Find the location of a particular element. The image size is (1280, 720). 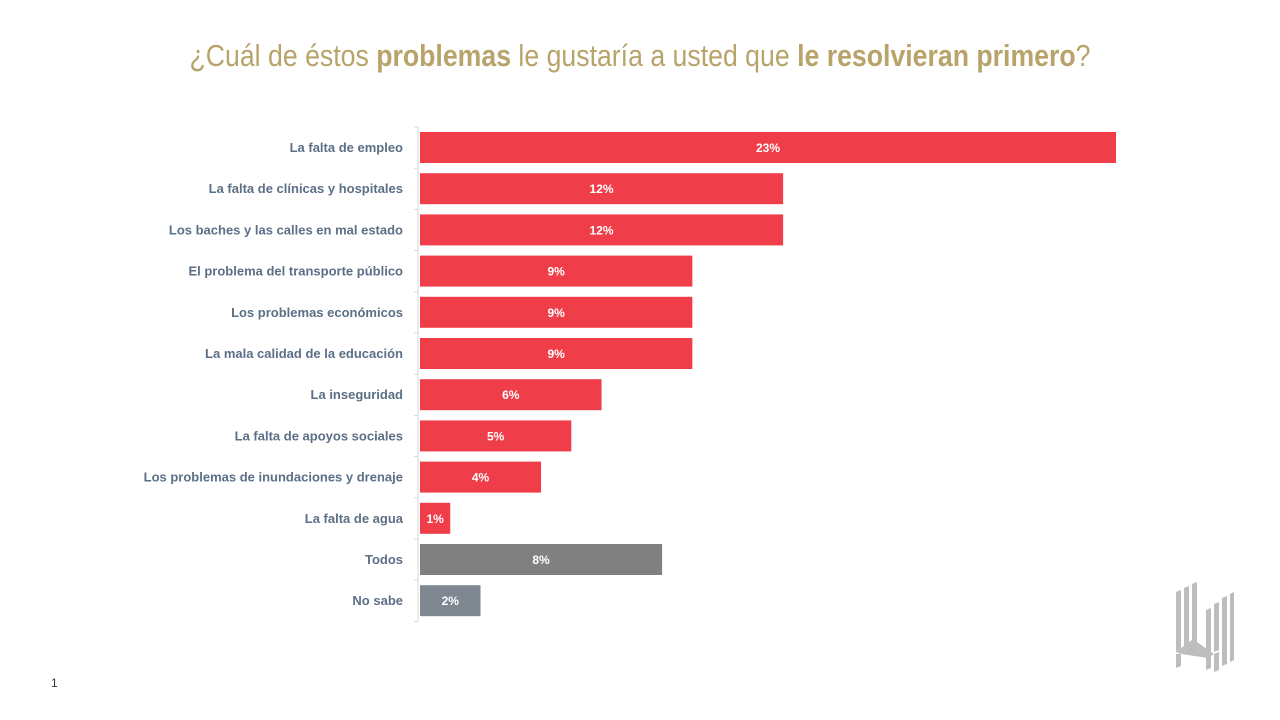

category-label: La falta de clínicas y hospitales is located at coordinates (306, 188).